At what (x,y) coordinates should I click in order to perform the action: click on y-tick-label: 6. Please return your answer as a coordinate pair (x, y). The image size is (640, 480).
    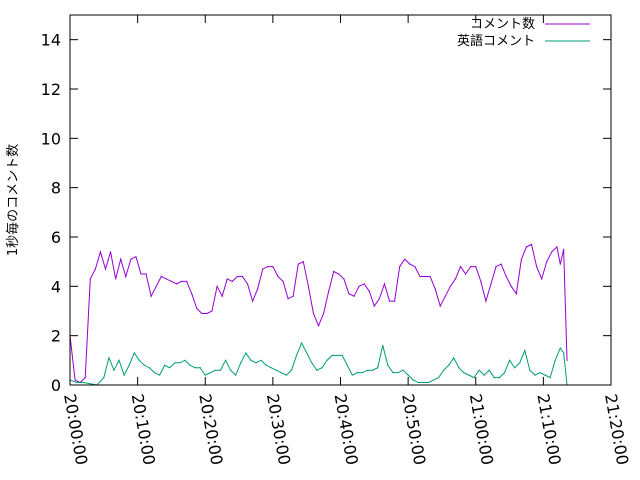
    Looking at the image, I should click on (56, 237).